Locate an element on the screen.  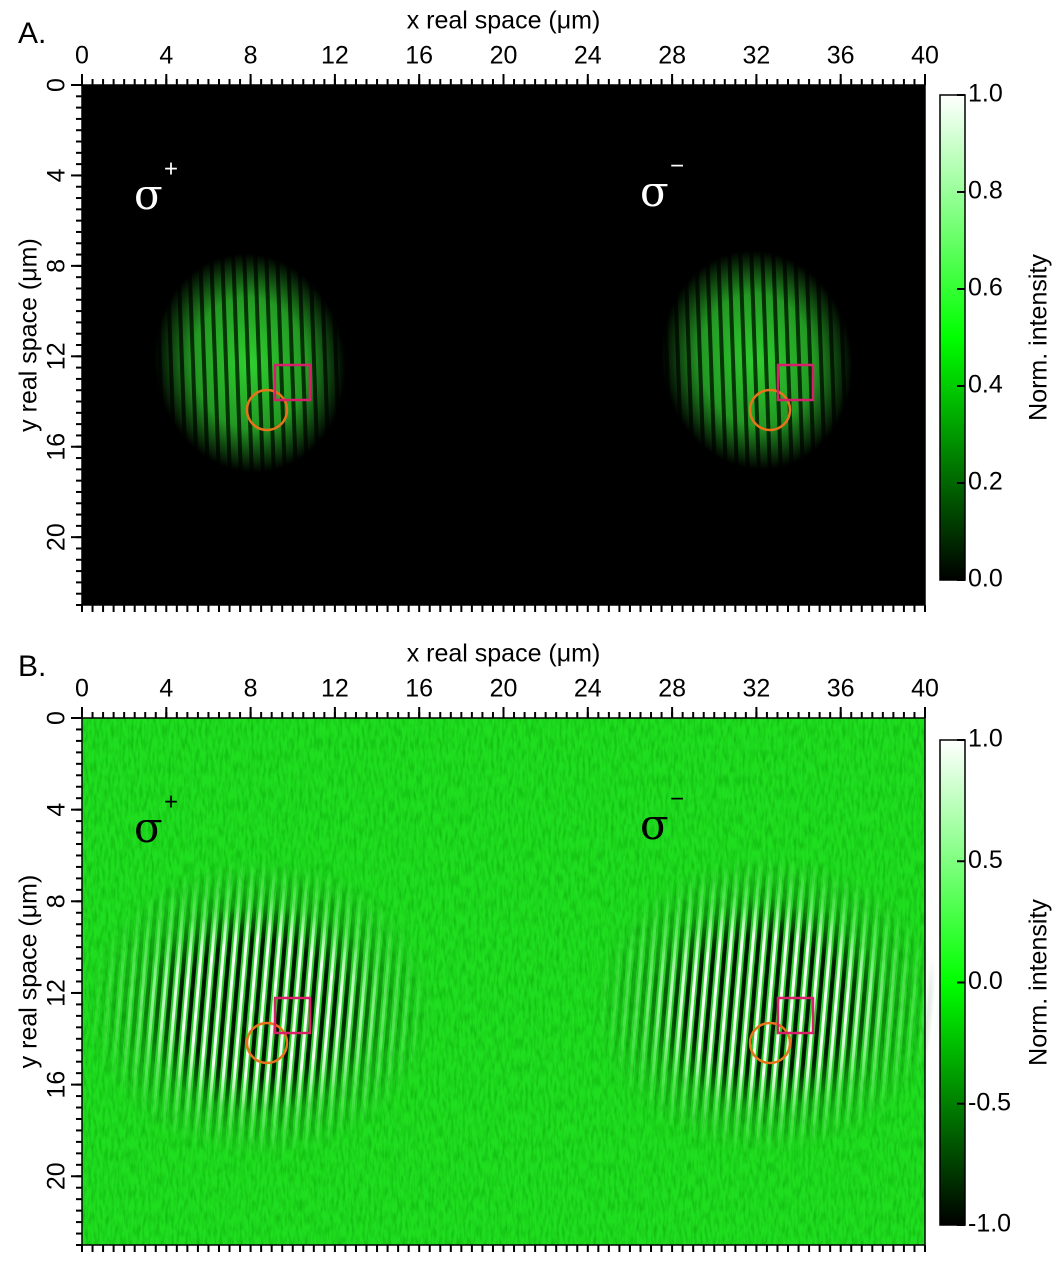
colorbar-tick-label: 0.5 is located at coordinates (985, 860).